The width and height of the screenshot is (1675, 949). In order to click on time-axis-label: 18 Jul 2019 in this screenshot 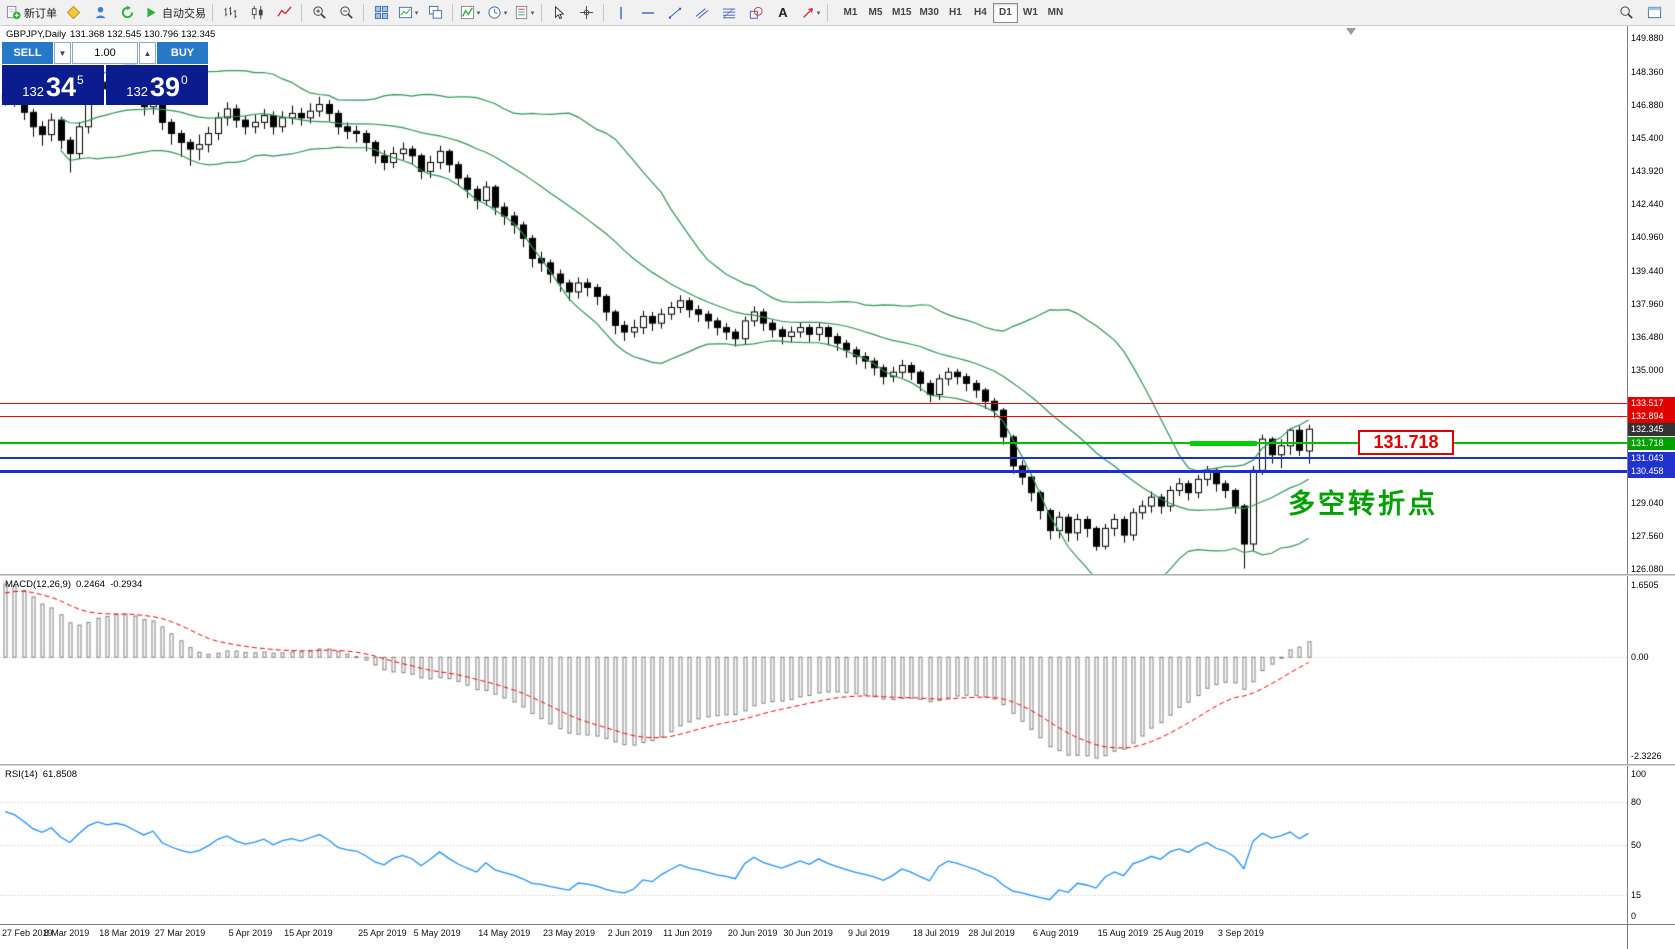, I will do `click(936, 933)`.